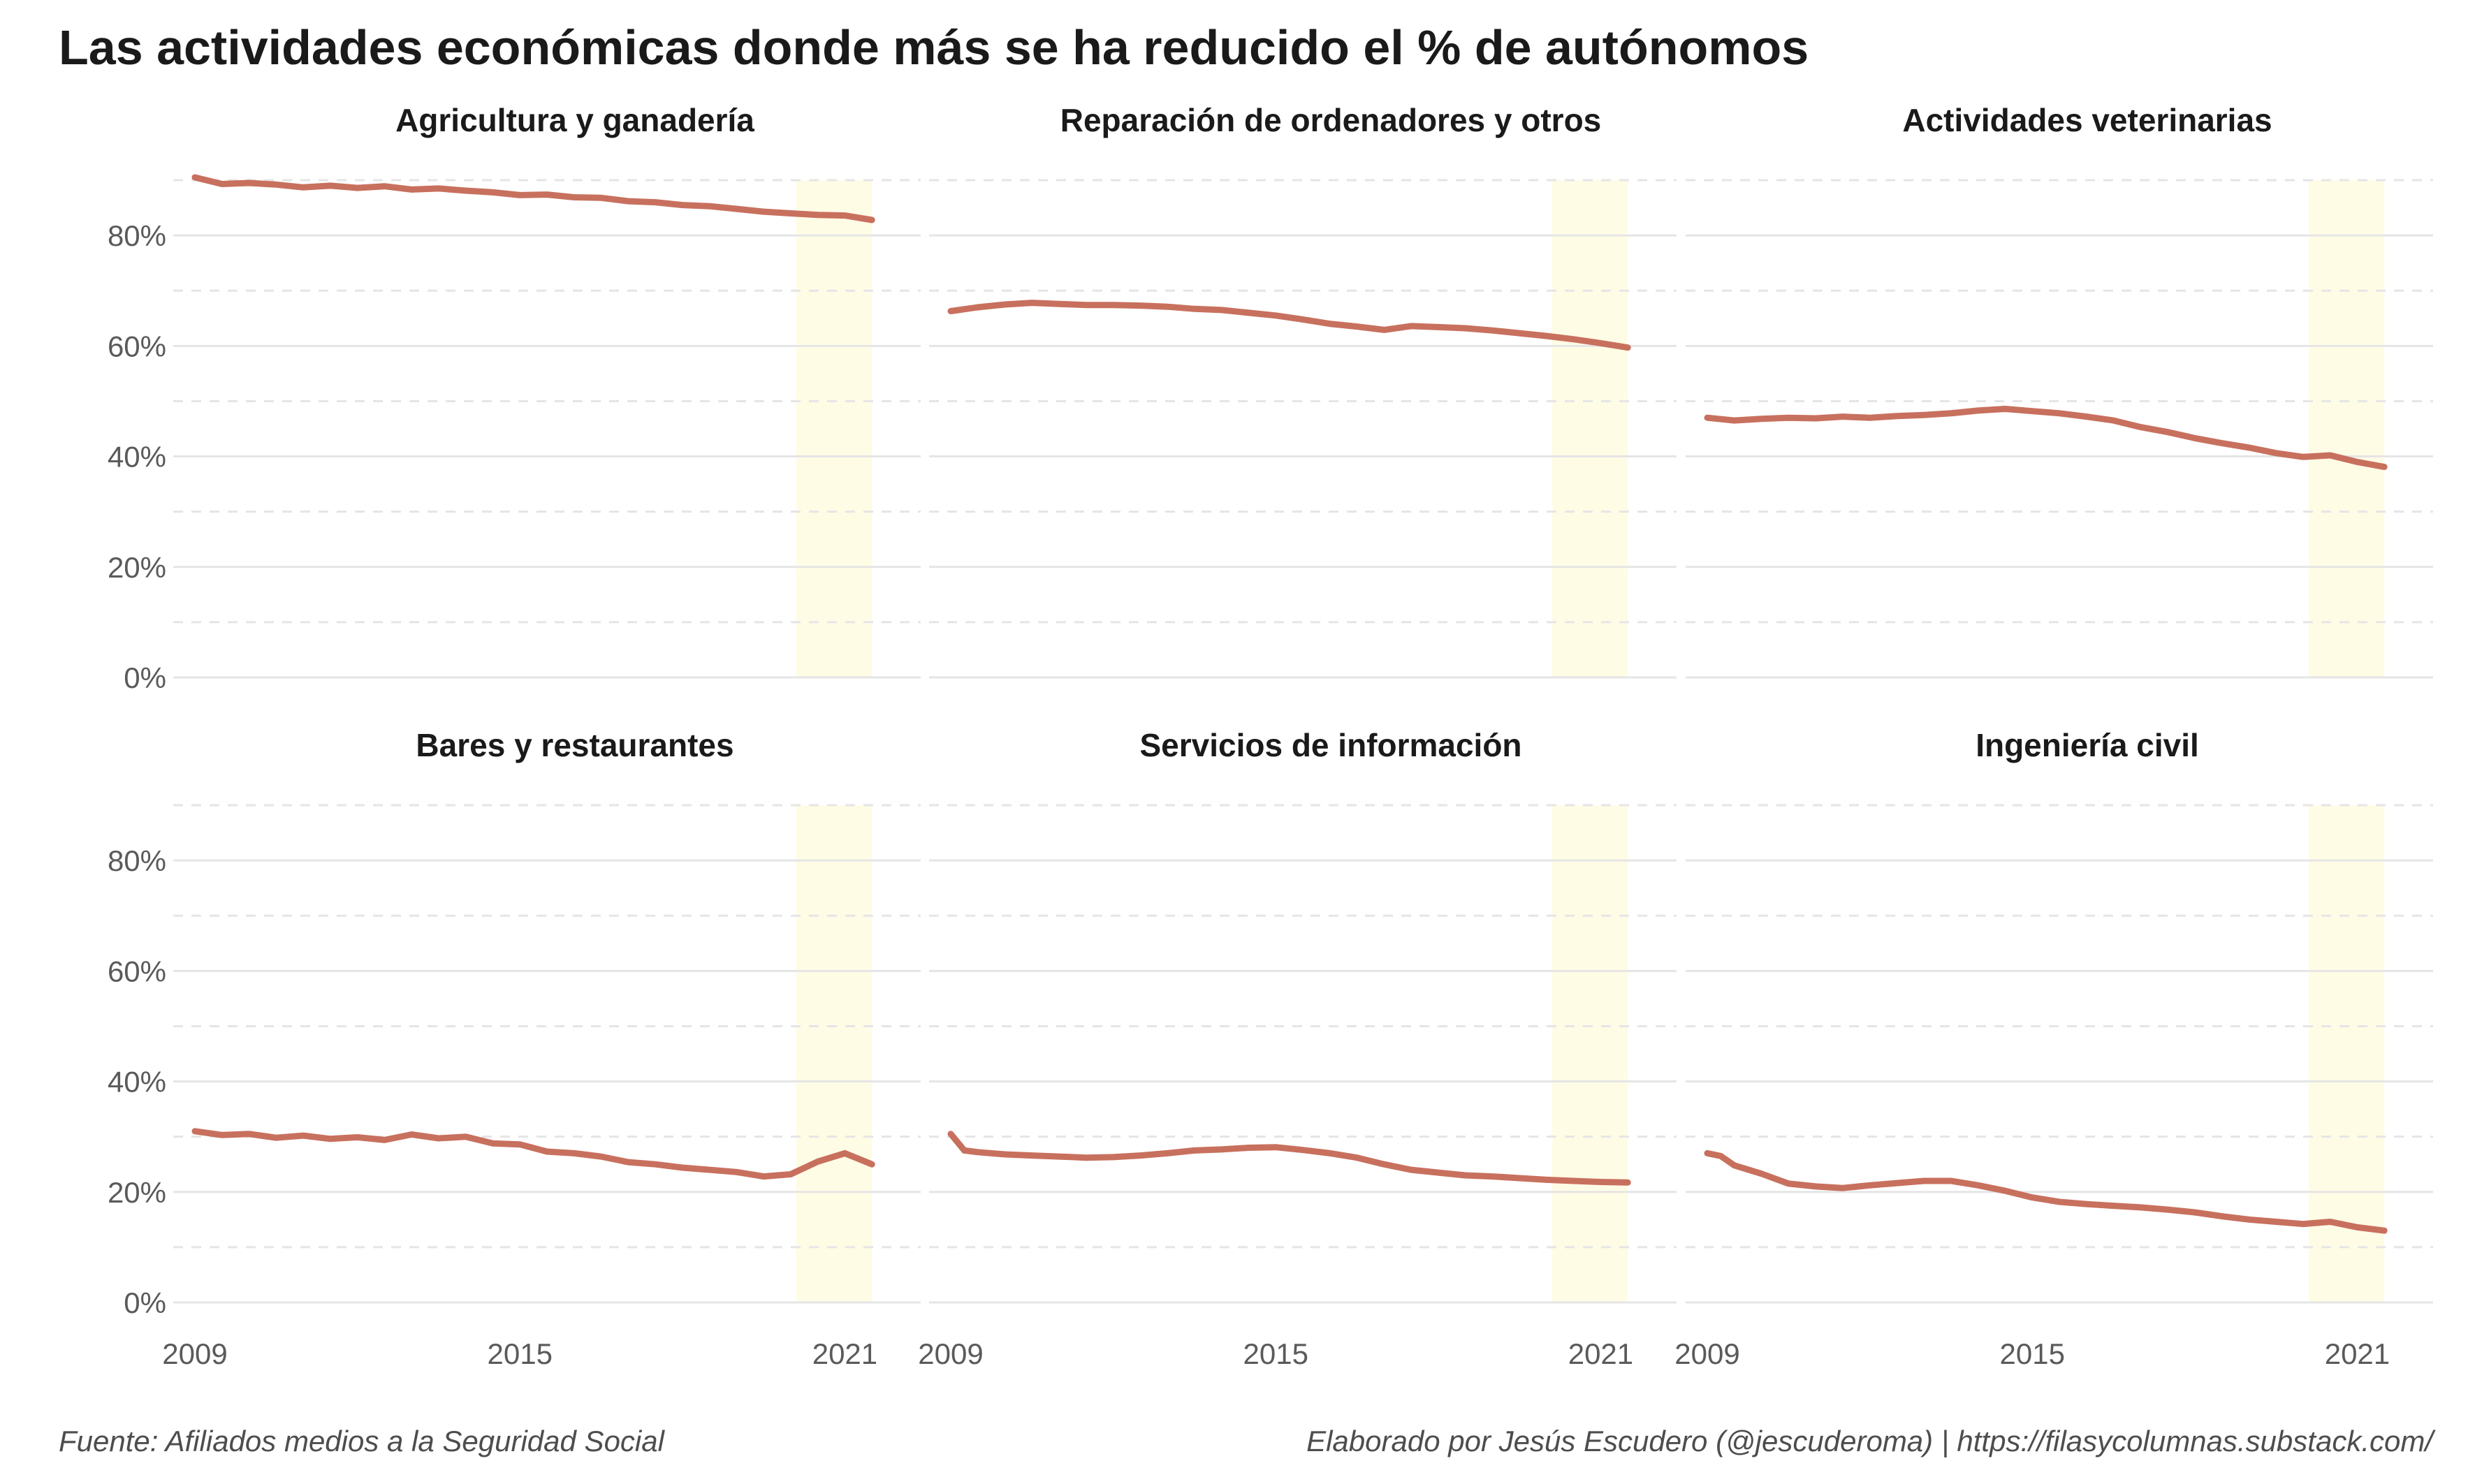  What do you see at coordinates (514, 398) in the screenshot?
I see `facet-panel: Agricultura y ganadería 0% 20% 40% 60% 80%` at bounding box center [514, 398].